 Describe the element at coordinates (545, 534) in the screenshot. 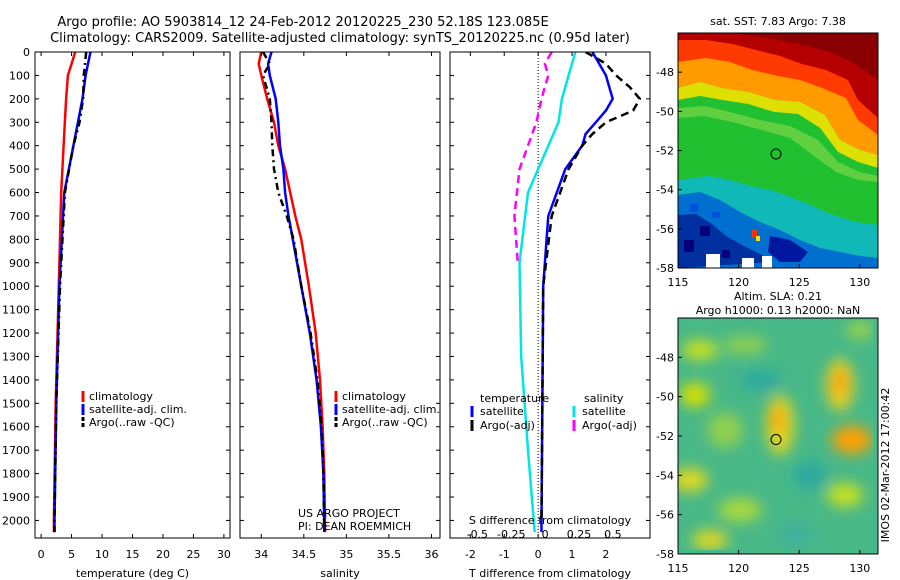

I see `x2-tick-label: 0` at that location.